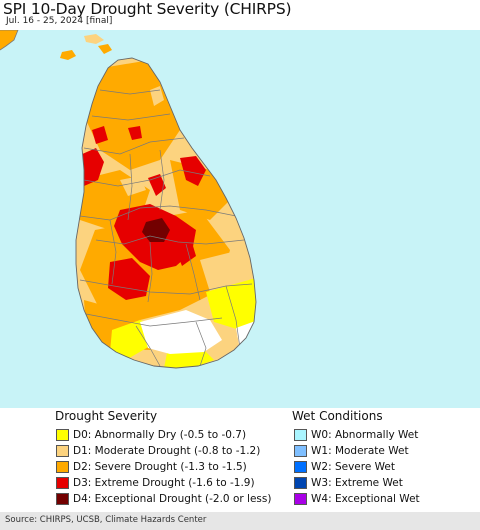 Image resolution: width=480 pixels, height=530 pixels. Describe the element at coordinates (353, 467) in the screenshot. I see `wet-legend-label: W2: Severe Wet` at that location.